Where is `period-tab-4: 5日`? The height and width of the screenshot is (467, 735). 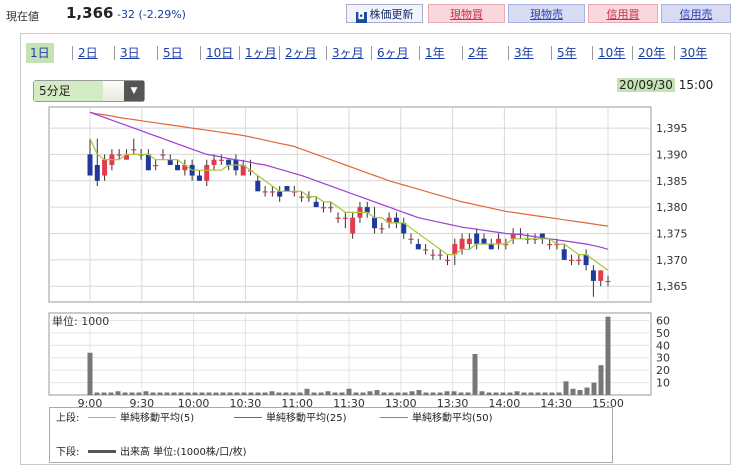 period-tab-4: 5日 is located at coordinates (173, 53).